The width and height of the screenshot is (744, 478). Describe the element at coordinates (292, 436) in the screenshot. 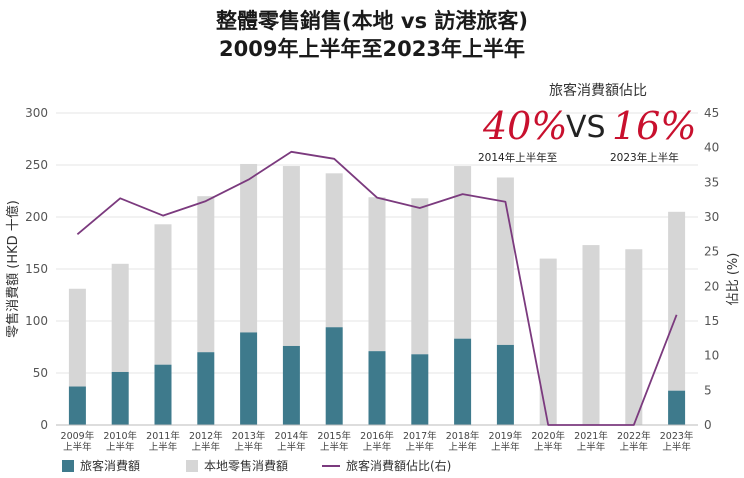

I see `x-tick-label-year: 2014年` at that location.